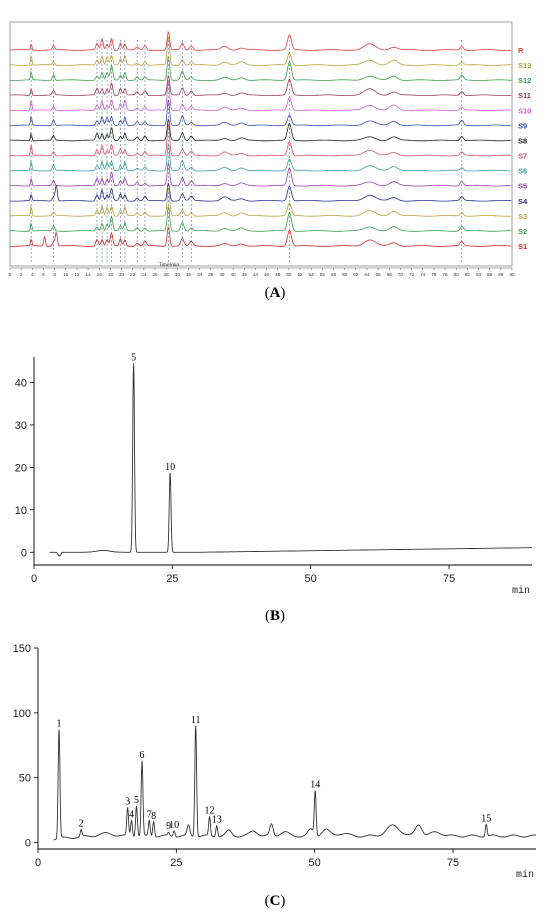 The image size is (550, 922). I want to click on x-tick-label-a: 84, so click(479, 274).